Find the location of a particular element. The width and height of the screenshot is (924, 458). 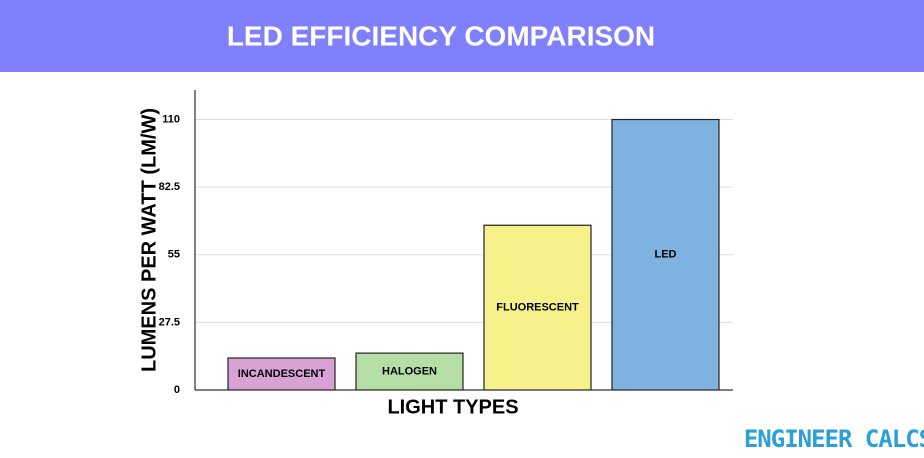

y-tick-label: 82.5 is located at coordinates (169, 187).